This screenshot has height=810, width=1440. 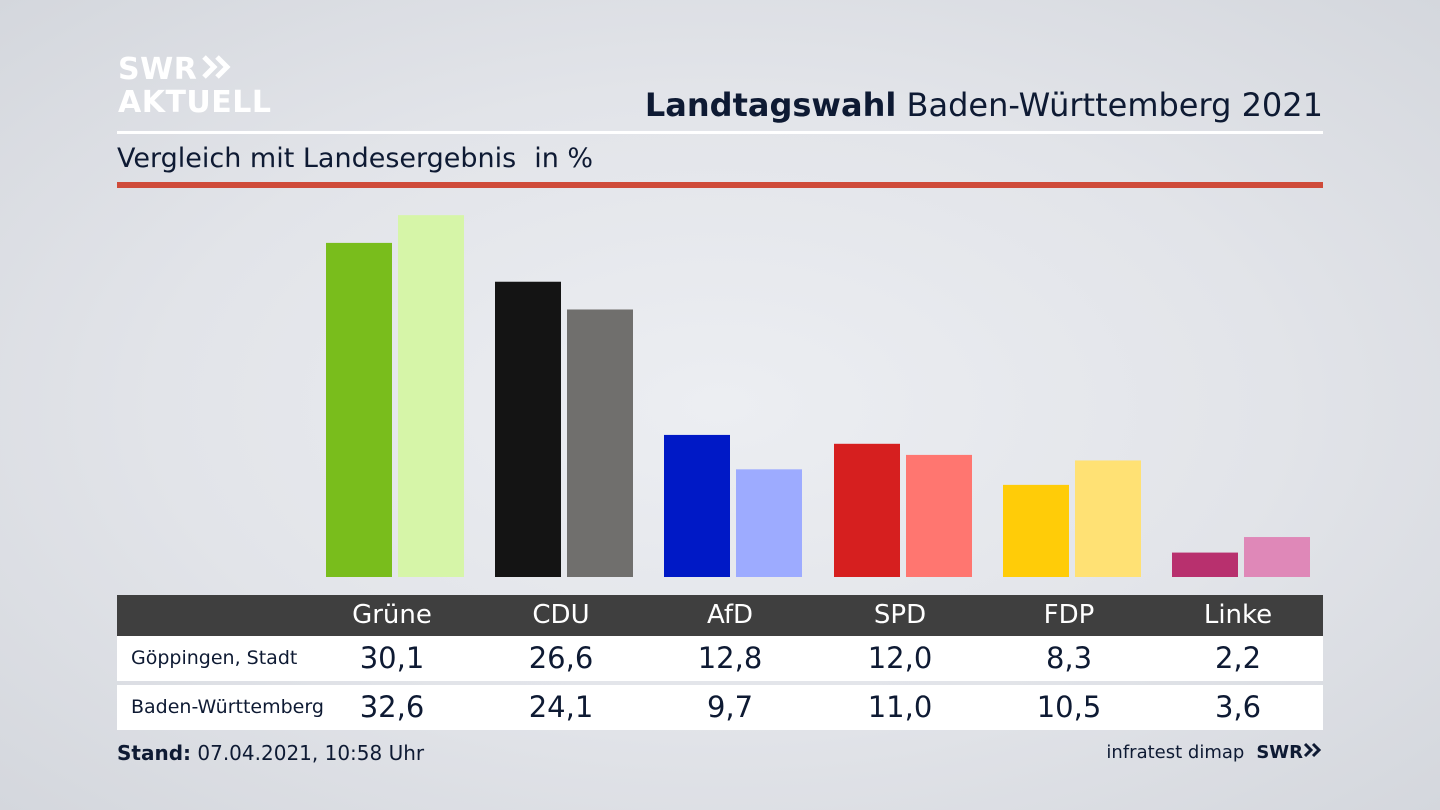 I want to click on chart-subtitle: Vergleich mit Landesergebnis in %, so click(x=355, y=158).